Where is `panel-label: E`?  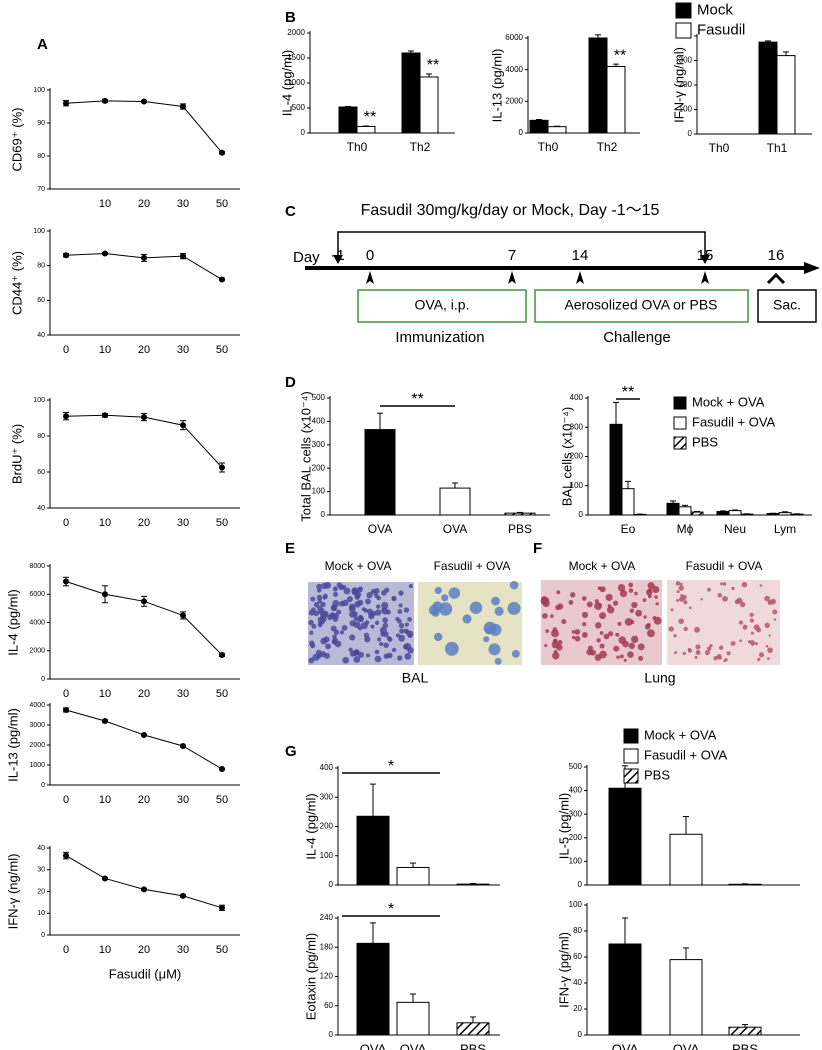 panel-label: E is located at coordinates (290, 548).